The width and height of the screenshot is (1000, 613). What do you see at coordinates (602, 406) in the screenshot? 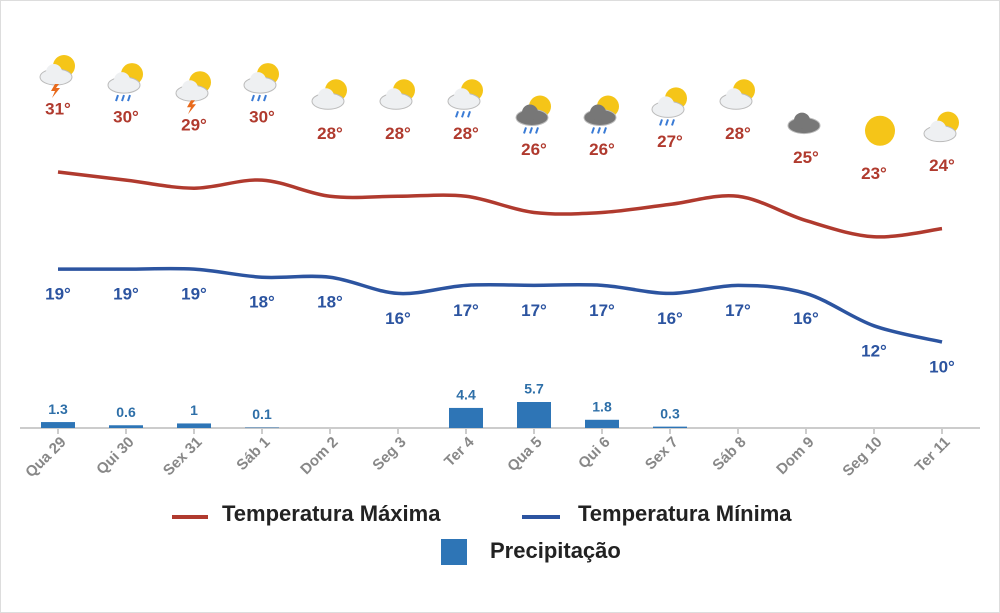
I see `precip-label: 1.8` at bounding box center [602, 406].